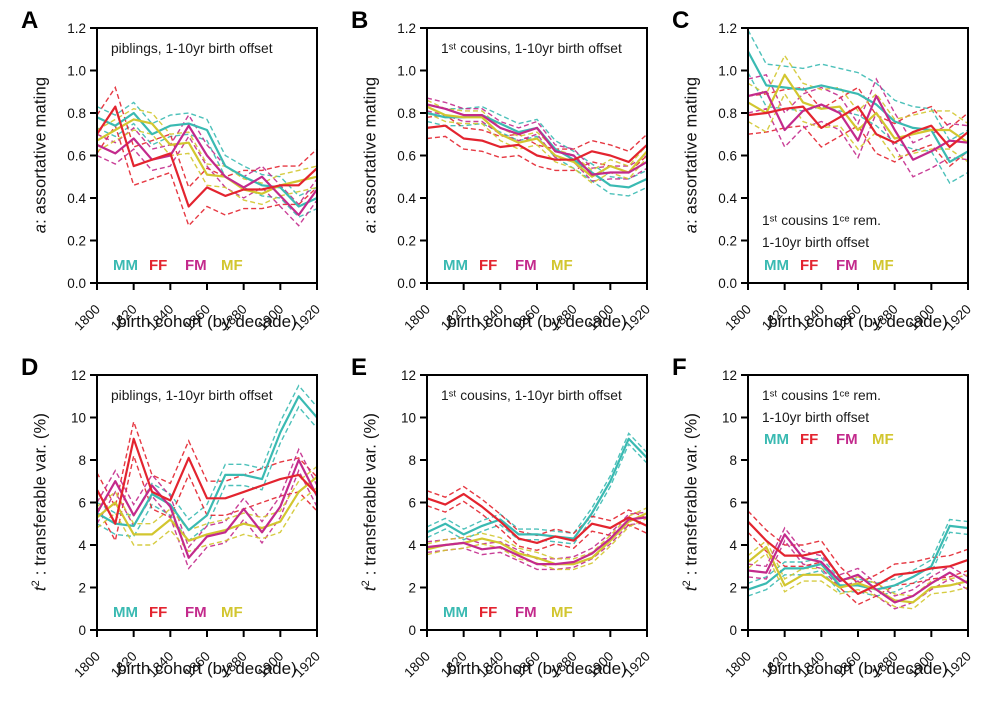 The width and height of the screenshot is (1000, 713). Describe the element at coordinates (858, 321) in the screenshot. I see `x-axis-title-c: birth cohort (by decade)` at that location.